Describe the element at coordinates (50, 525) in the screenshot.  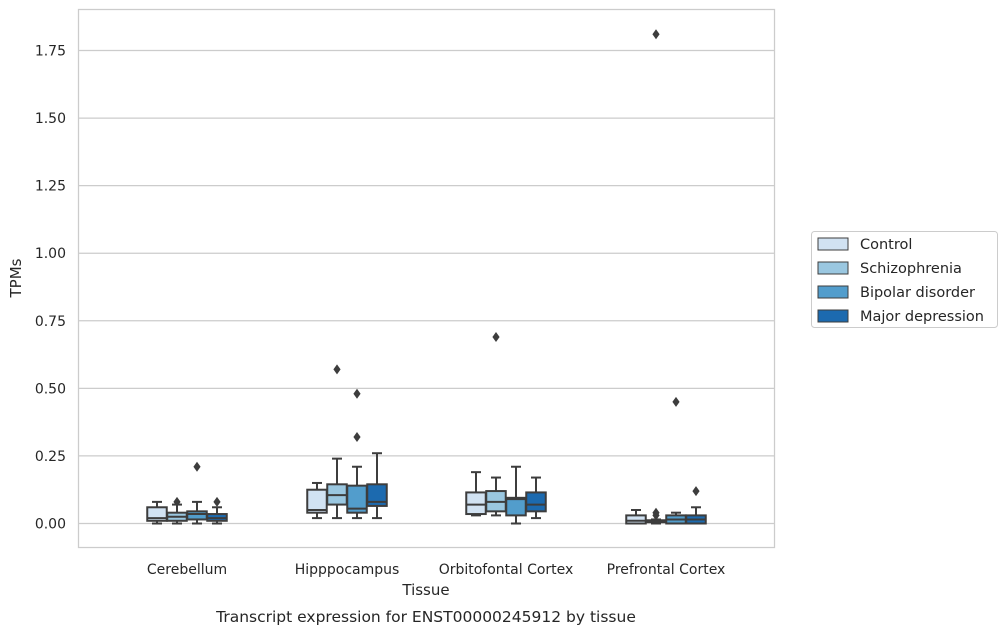
I see `y-tick-label: 0.00` at that location.